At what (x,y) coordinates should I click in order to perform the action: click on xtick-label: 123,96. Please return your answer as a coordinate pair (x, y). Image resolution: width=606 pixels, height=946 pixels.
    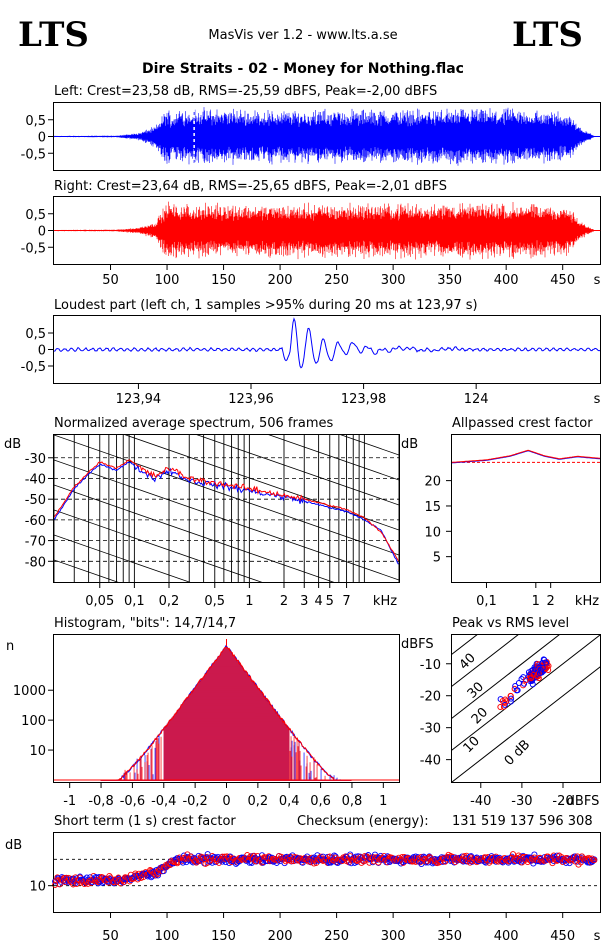
    Looking at the image, I should click on (251, 399).